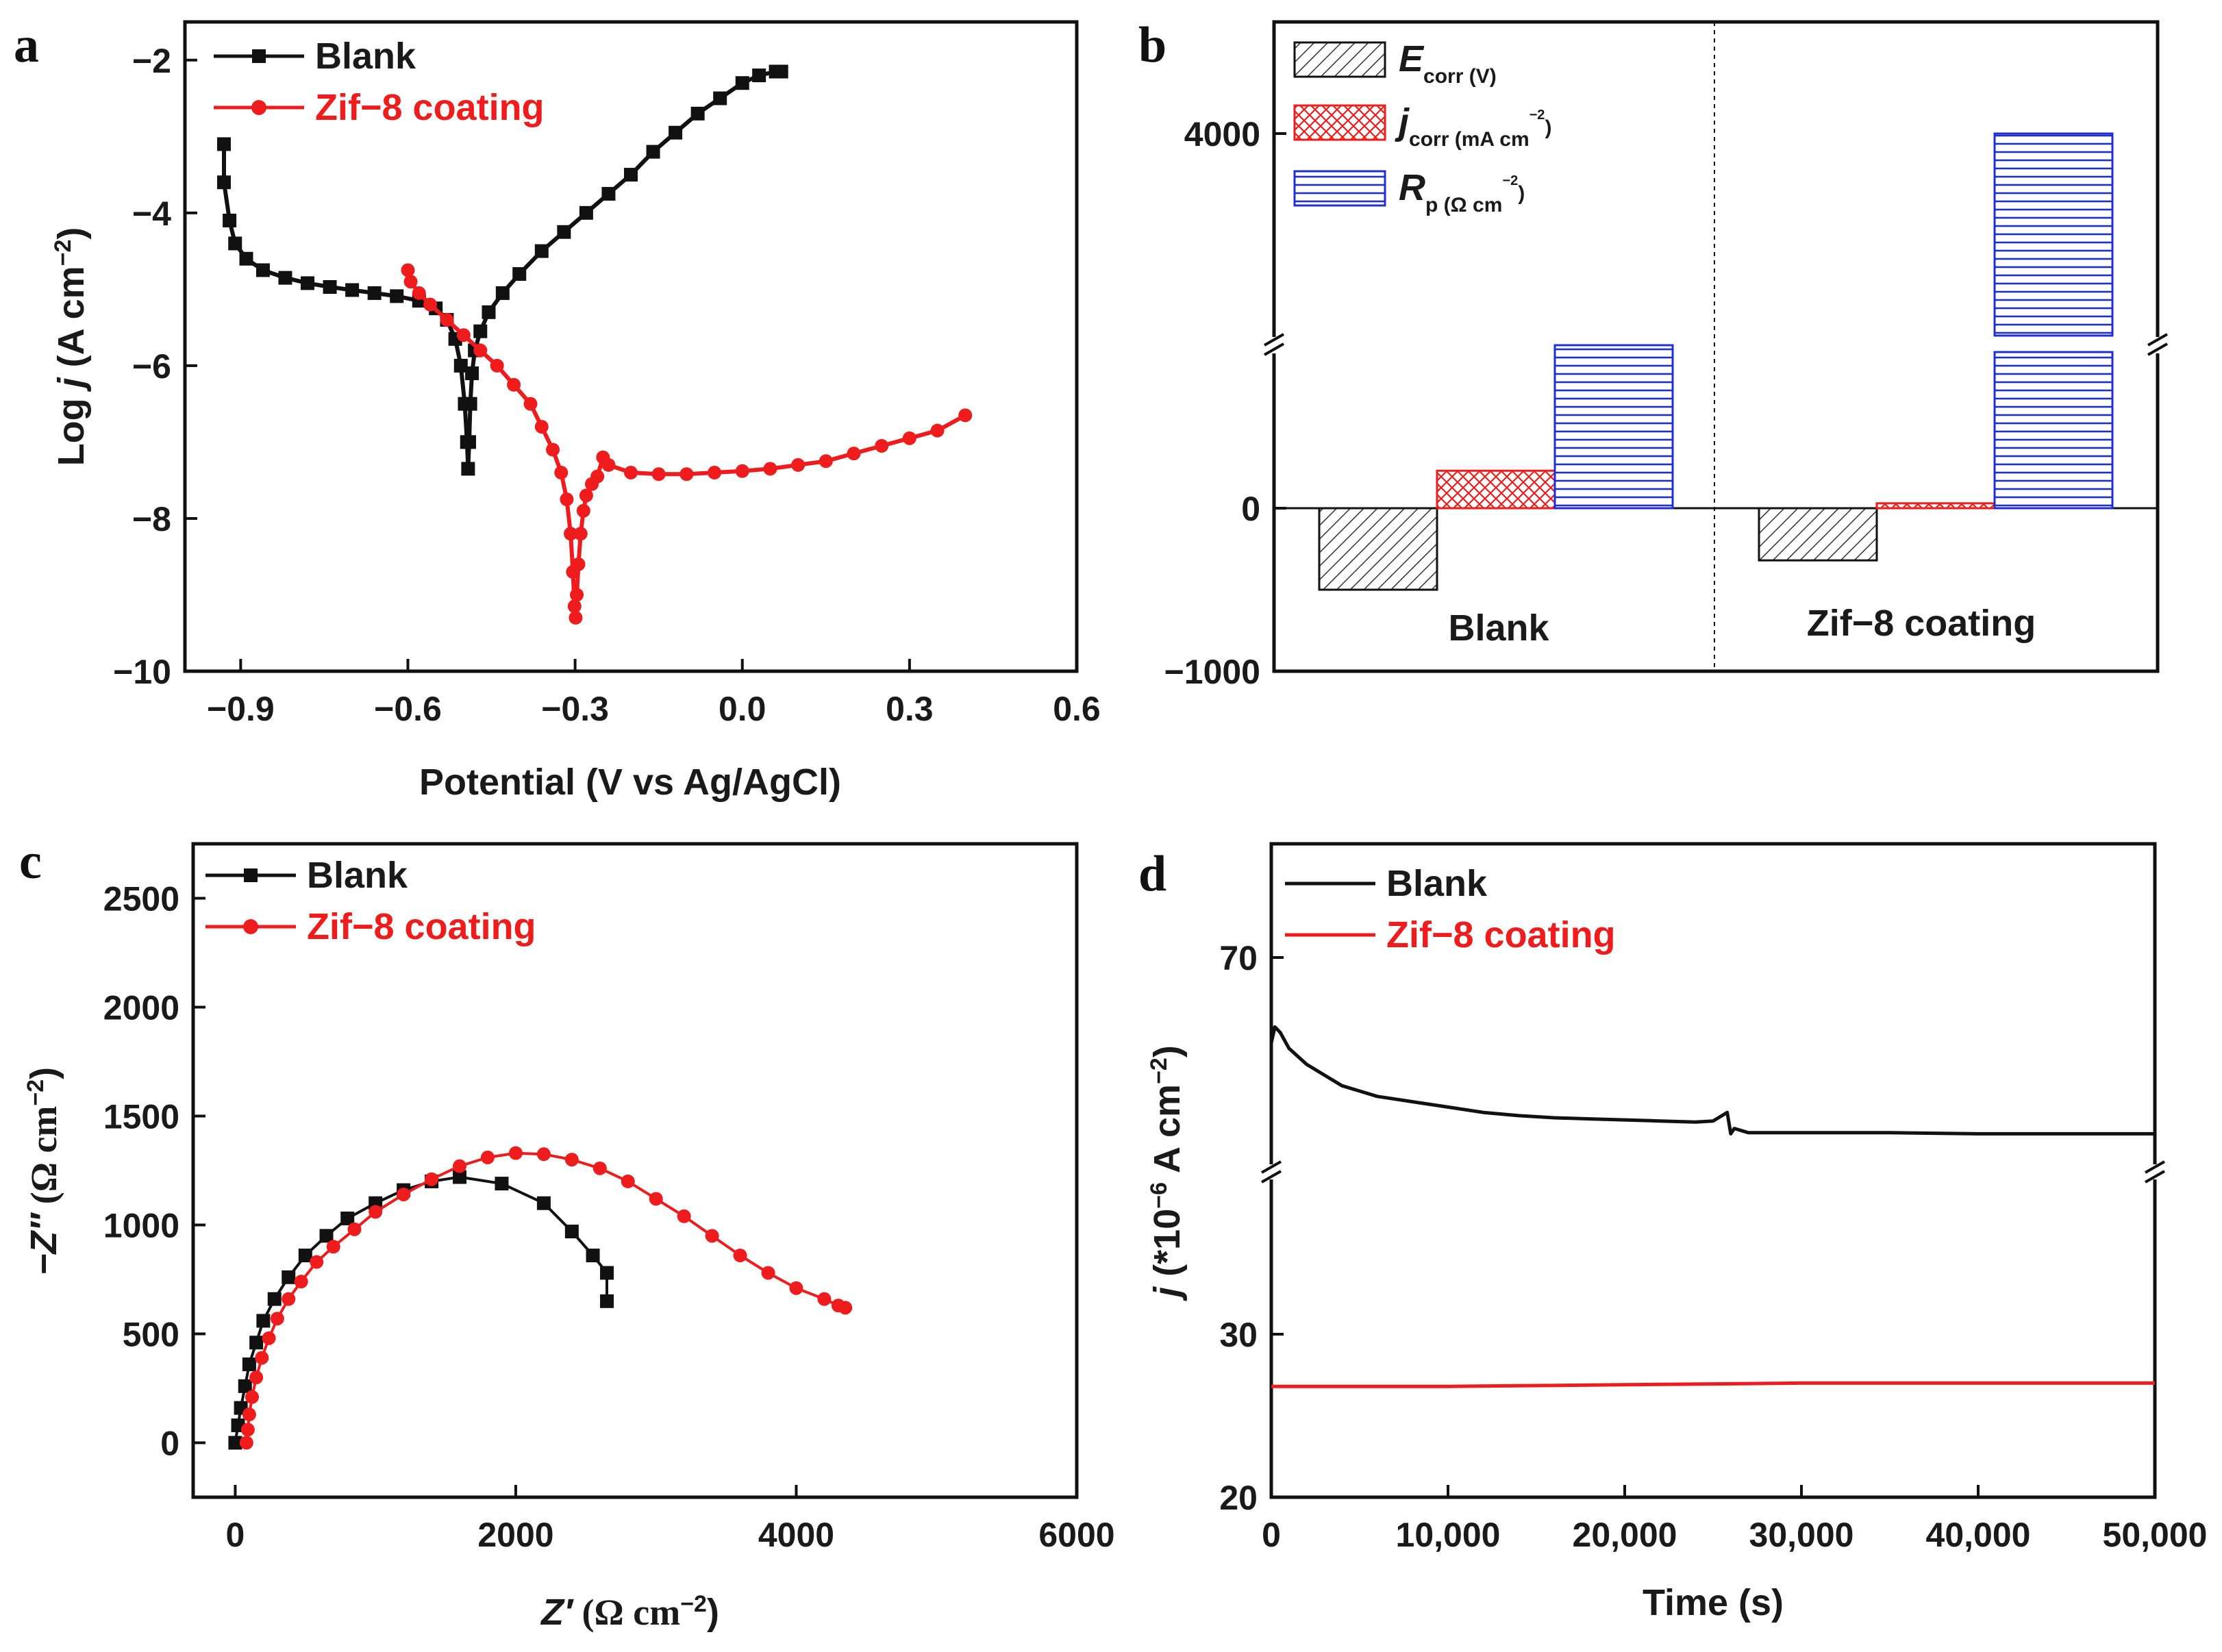  Describe the element at coordinates (141, 1008) in the screenshot. I see `panel-c-ytick-label-4: 2000` at that location.